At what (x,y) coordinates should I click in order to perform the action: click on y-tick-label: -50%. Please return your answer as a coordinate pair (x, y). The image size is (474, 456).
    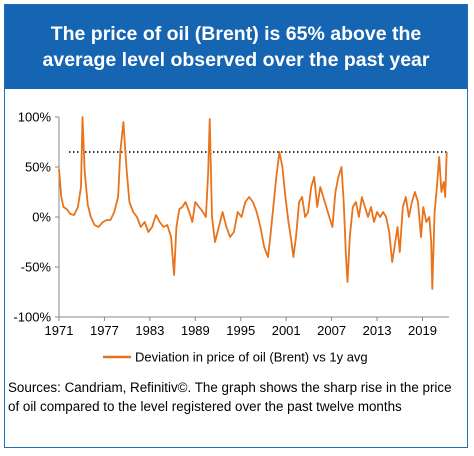
    Looking at the image, I should click on (36, 267).